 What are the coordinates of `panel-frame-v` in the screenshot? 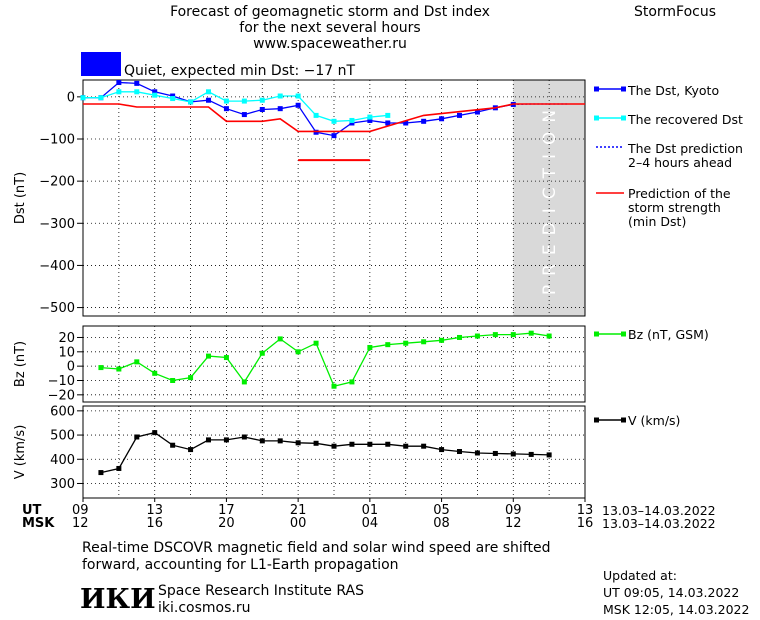 It's located at (334, 452).